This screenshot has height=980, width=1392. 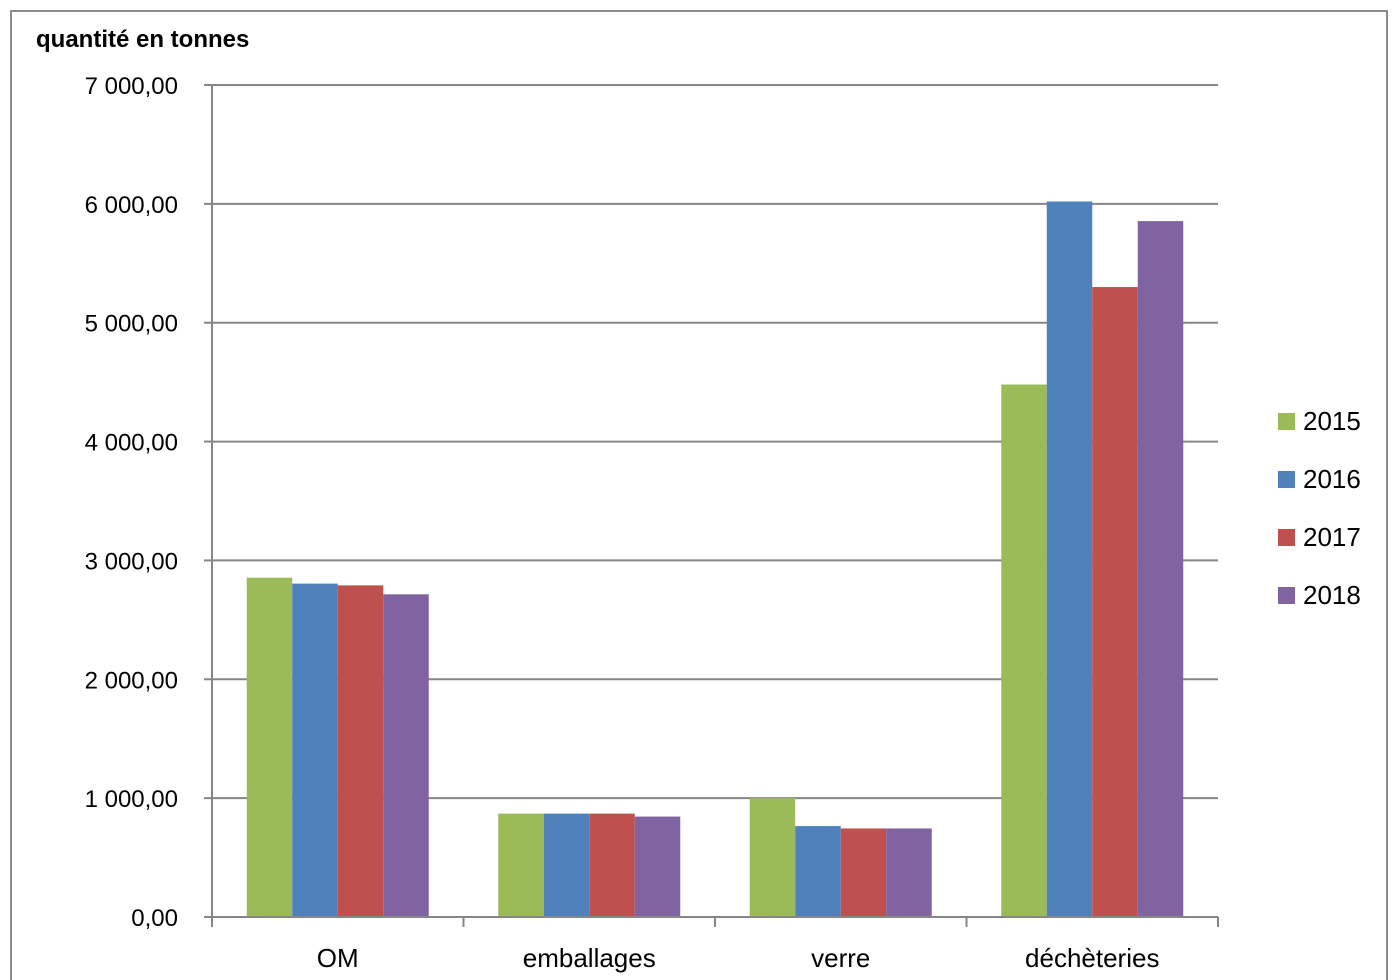 I want to click on legend-item-2016: 2016, so click(x=1319, y=479).